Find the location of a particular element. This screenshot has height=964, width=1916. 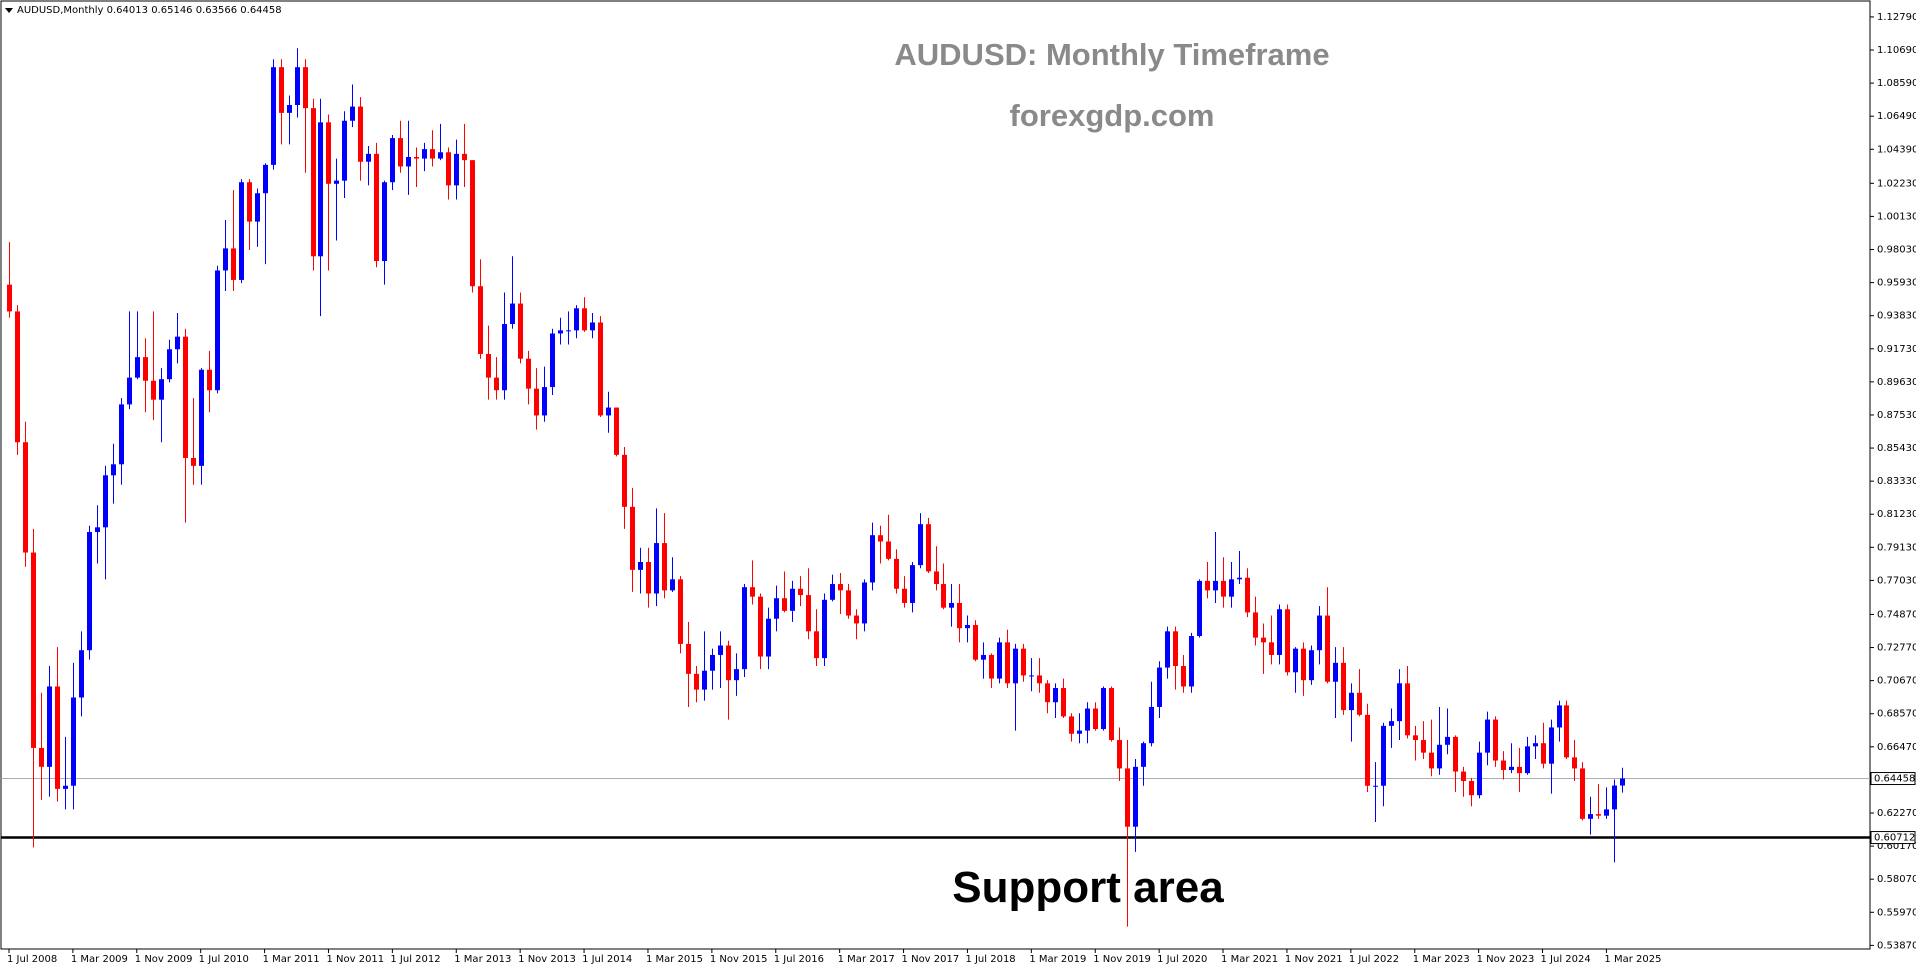

y-tick-label: 0.79130 is located at coordinates (1896, 547).